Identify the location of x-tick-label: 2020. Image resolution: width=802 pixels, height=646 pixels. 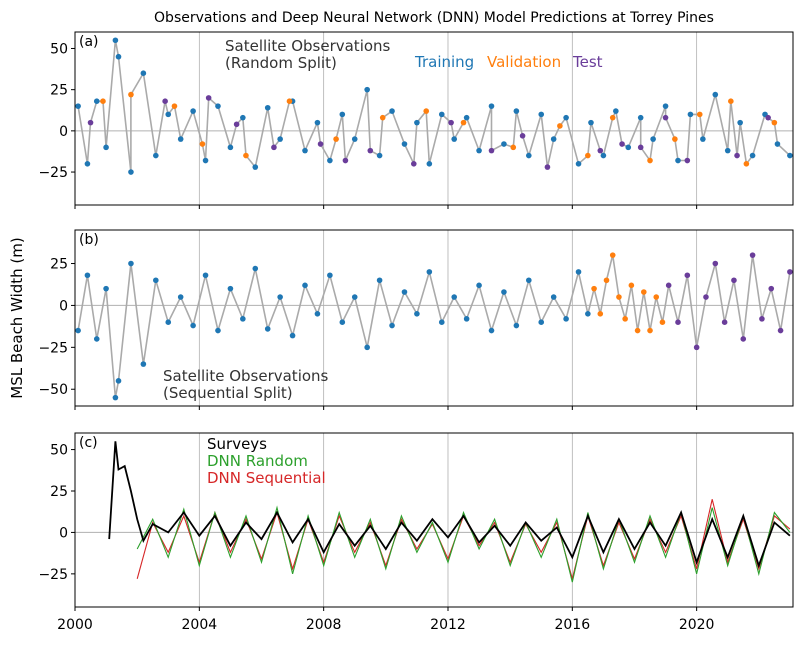
(697, 625).